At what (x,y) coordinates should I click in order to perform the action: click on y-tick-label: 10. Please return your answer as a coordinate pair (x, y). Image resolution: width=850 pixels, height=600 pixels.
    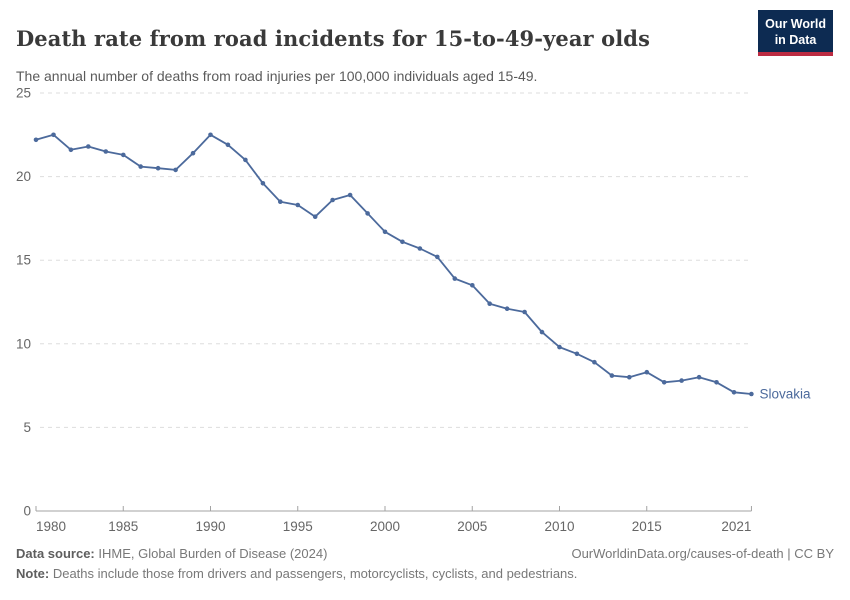
    Looking at the image, I should click on (23, 343).